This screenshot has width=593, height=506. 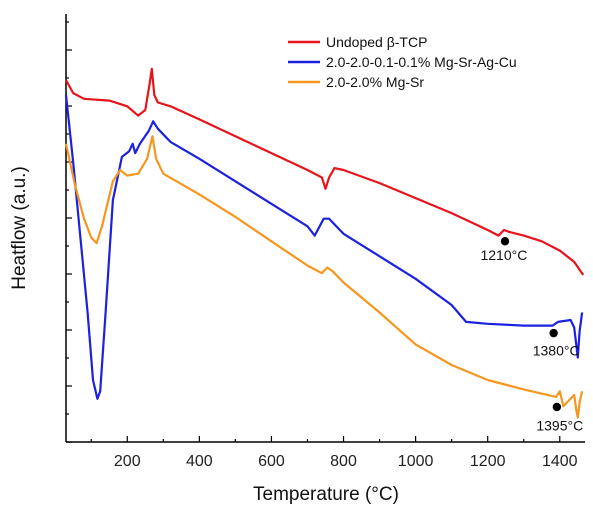 What do you see at coordinates (531, 335) in the screenshot?
I see `annotations: 1210°C 1380°C 1395°C` at bounding box center [531, 335].